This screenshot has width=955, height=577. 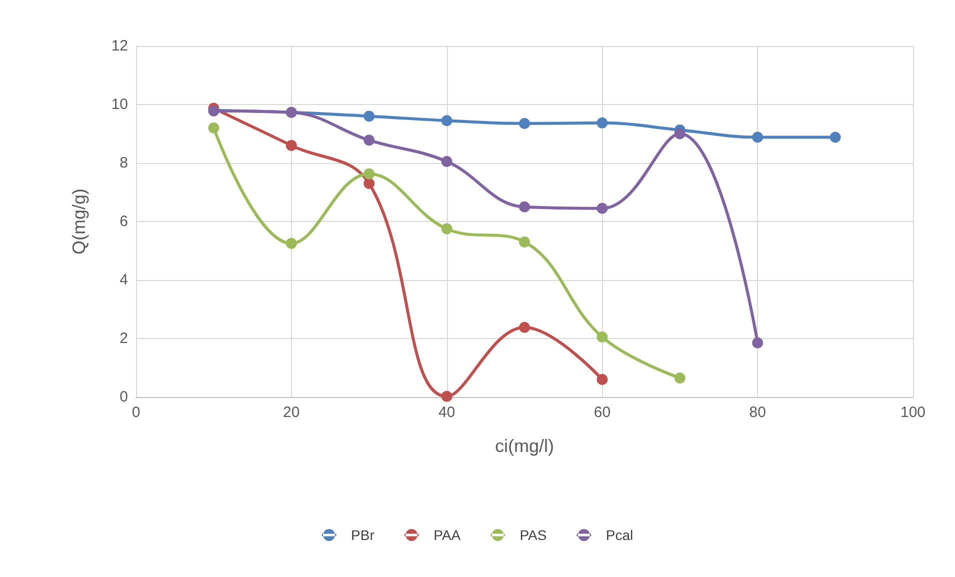 What do you see at coordinates (119, 104) in the screenshot?
I see `y-tick-label: 10` at bounding box center [119, 104].